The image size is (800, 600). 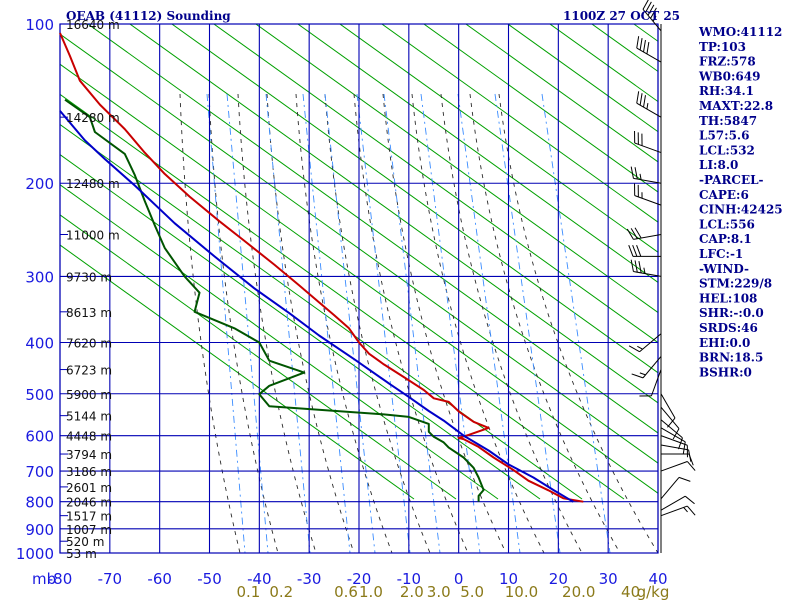 What do you see at coordinates (89, 343) in the screenshot?
I see `height-label: 7620 m` at bounding box center [89, 343].